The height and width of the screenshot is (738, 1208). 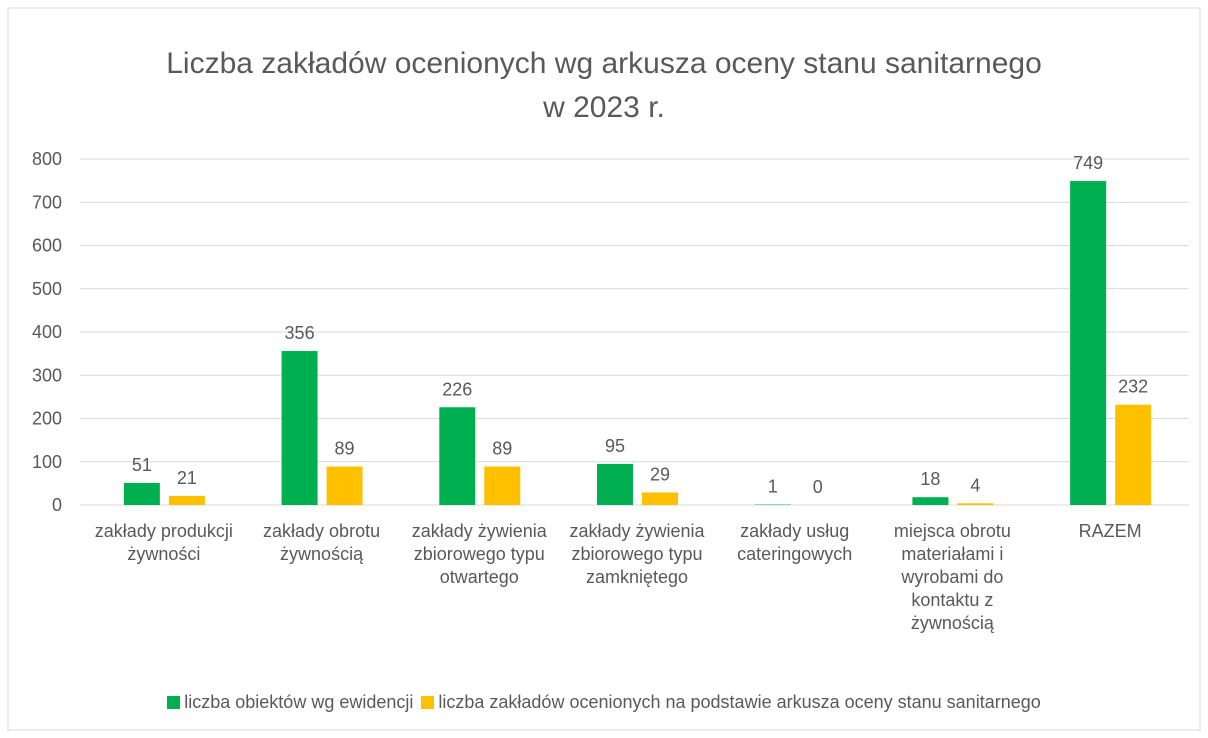 I want to click on y-tick-label: 600, so click(x=47, y=246).